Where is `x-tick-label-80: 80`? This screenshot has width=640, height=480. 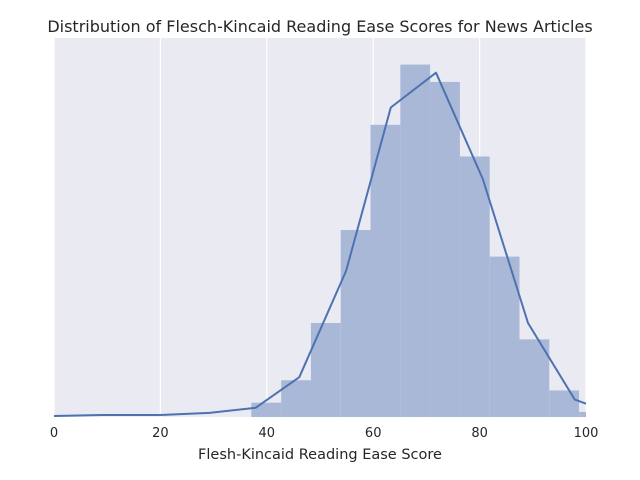 x-tick-label-80: 80 is located at coordinates (479, 433).